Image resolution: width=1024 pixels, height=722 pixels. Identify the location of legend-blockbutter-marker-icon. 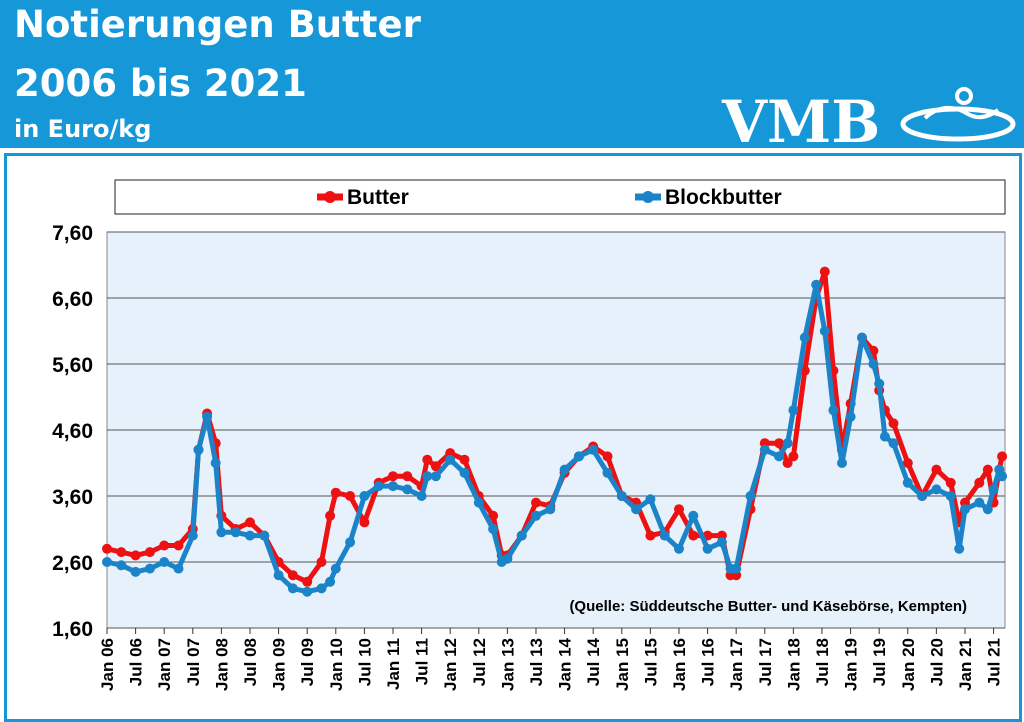
(648, 197).